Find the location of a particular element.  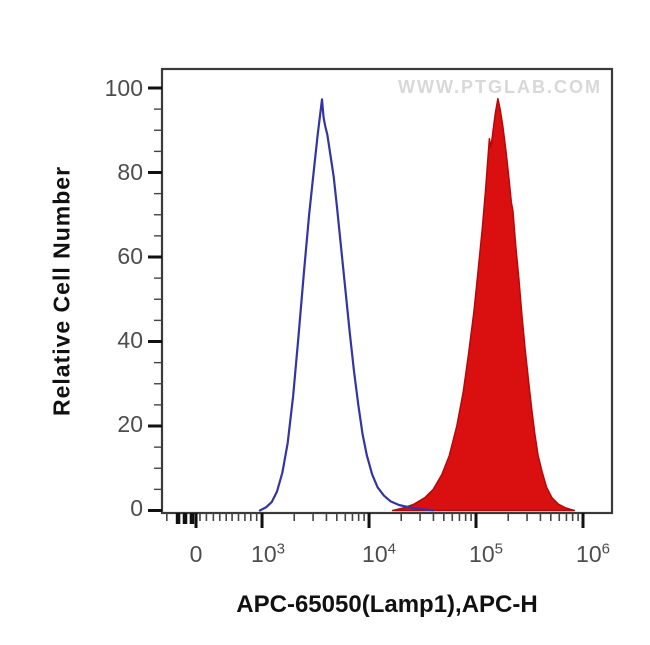

y-tick-label-20: 20 is located at coordinates (130, 424).